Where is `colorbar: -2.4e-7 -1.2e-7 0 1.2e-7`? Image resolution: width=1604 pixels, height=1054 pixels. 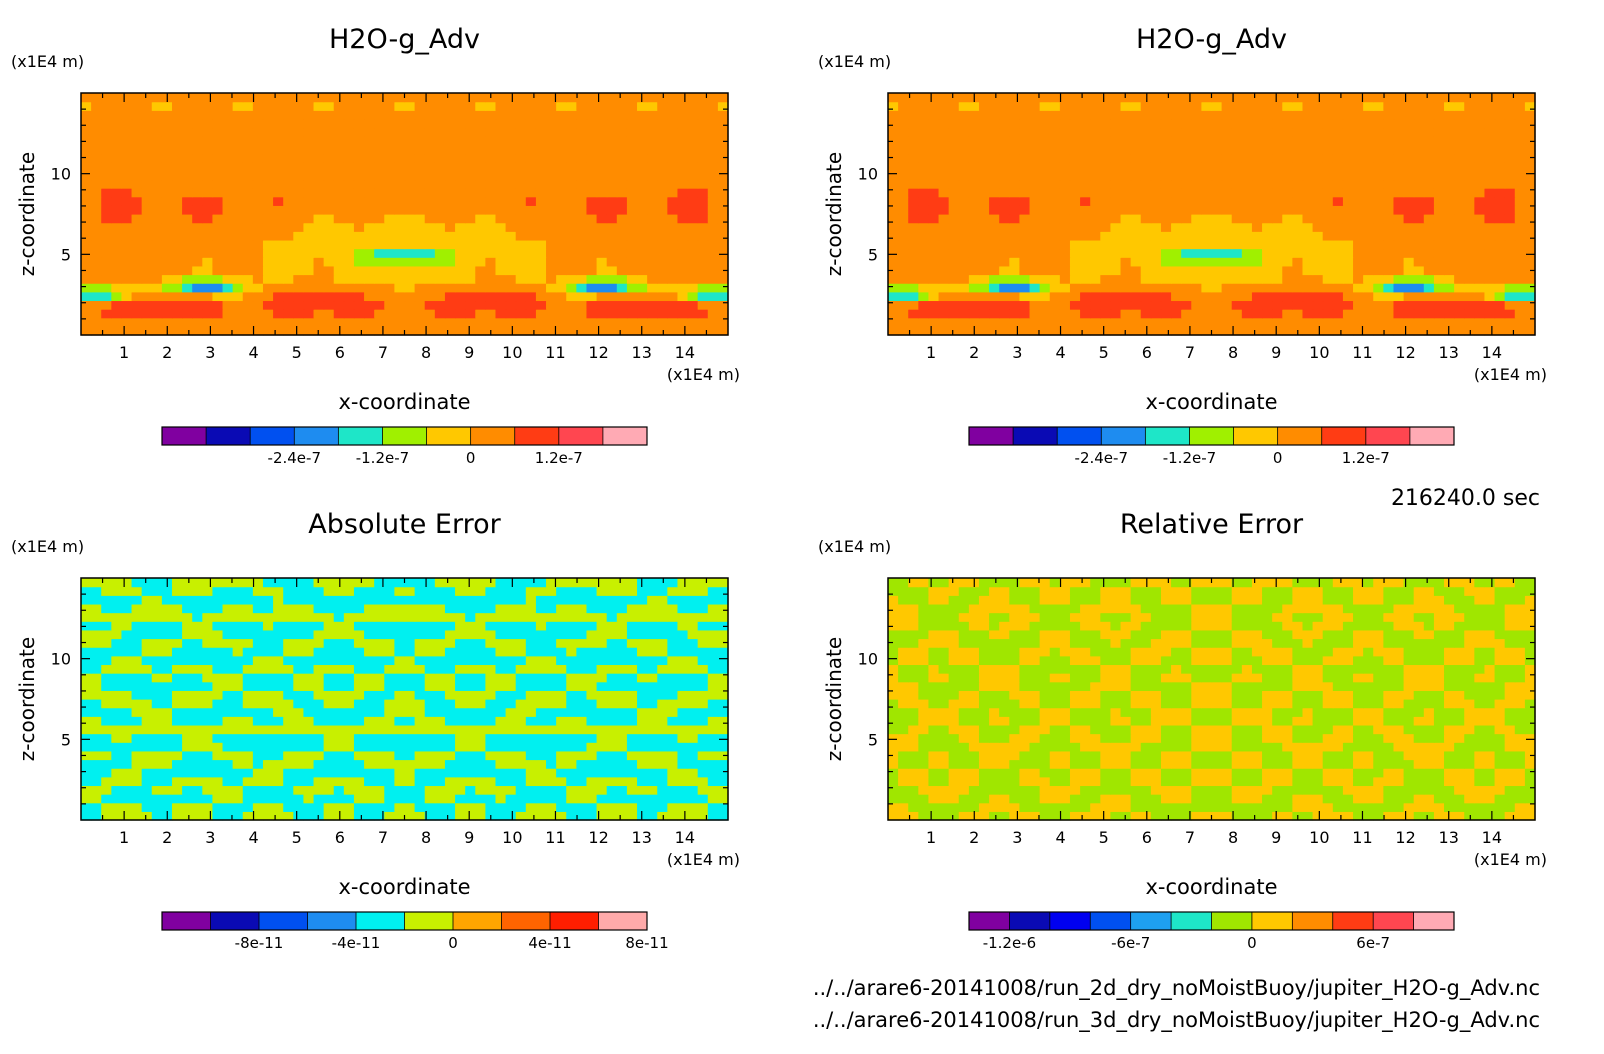 colorbar: -2.4e-7 -1.2e-7 0 1.2e-7 is located at coordinates (404, 446).